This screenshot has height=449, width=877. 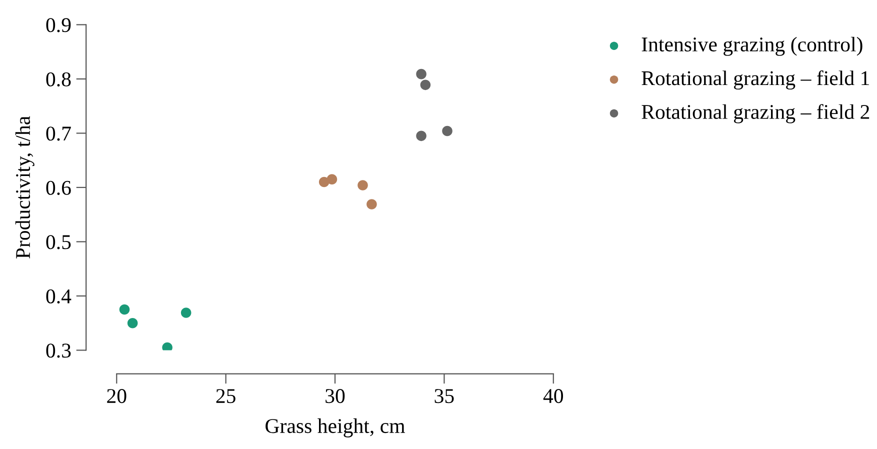 I want to click on y-tick-label: 0.9, so click(x=58, y=25).